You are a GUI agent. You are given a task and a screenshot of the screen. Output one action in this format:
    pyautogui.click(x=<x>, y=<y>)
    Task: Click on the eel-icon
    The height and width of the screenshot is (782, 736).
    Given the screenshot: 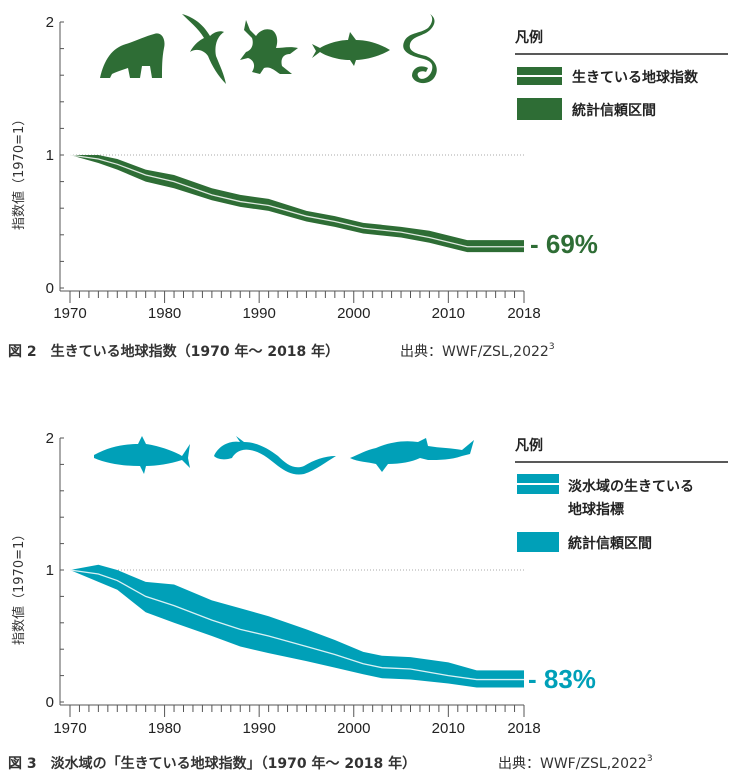 What is the action you would take?
    pyautogui.click(x=275, y=455)
    